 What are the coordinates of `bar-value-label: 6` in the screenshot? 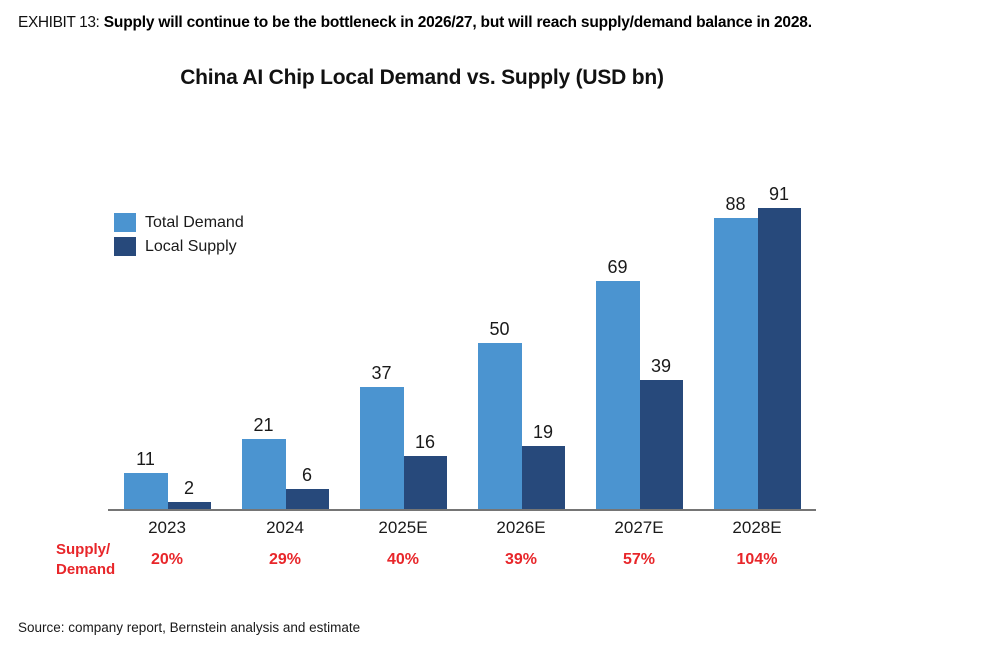 It's located at (307, 475).